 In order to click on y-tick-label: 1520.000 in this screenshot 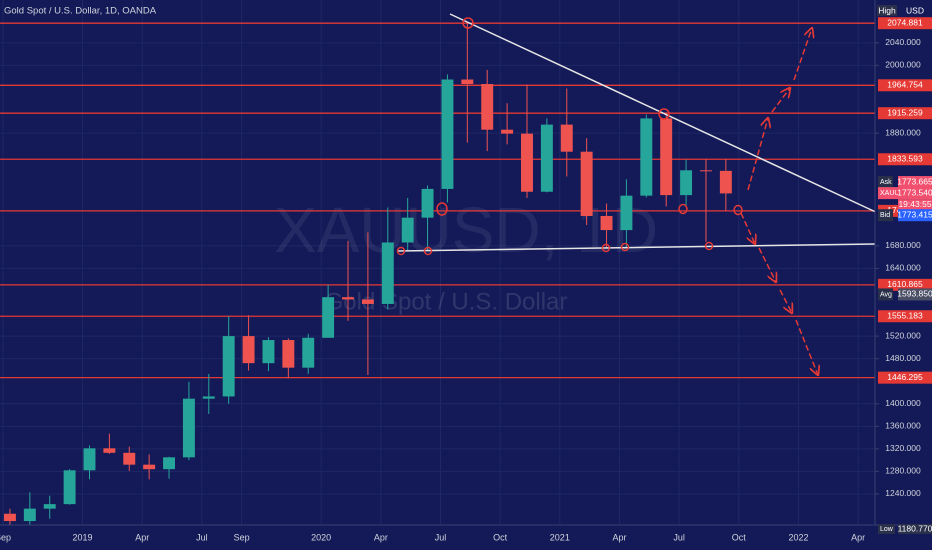, I will do `click(903, 335)`.